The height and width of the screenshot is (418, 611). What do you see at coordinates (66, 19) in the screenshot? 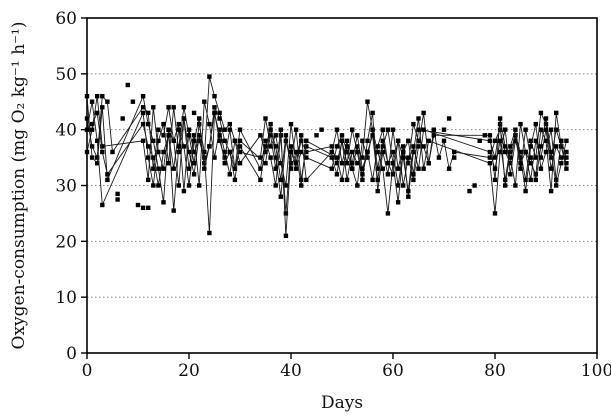
I see `y-tick-label: 60` at bounding box center [66, 19].